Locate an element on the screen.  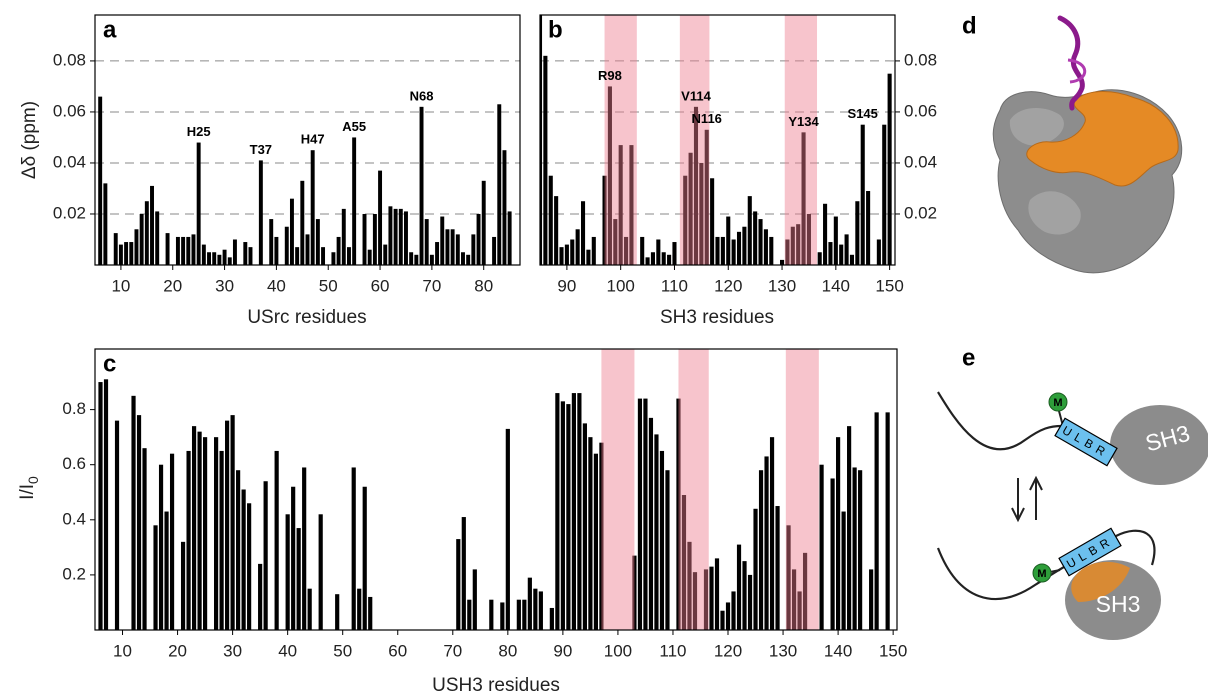
x-tick-label: 70 is located at coordinates (452, 650).